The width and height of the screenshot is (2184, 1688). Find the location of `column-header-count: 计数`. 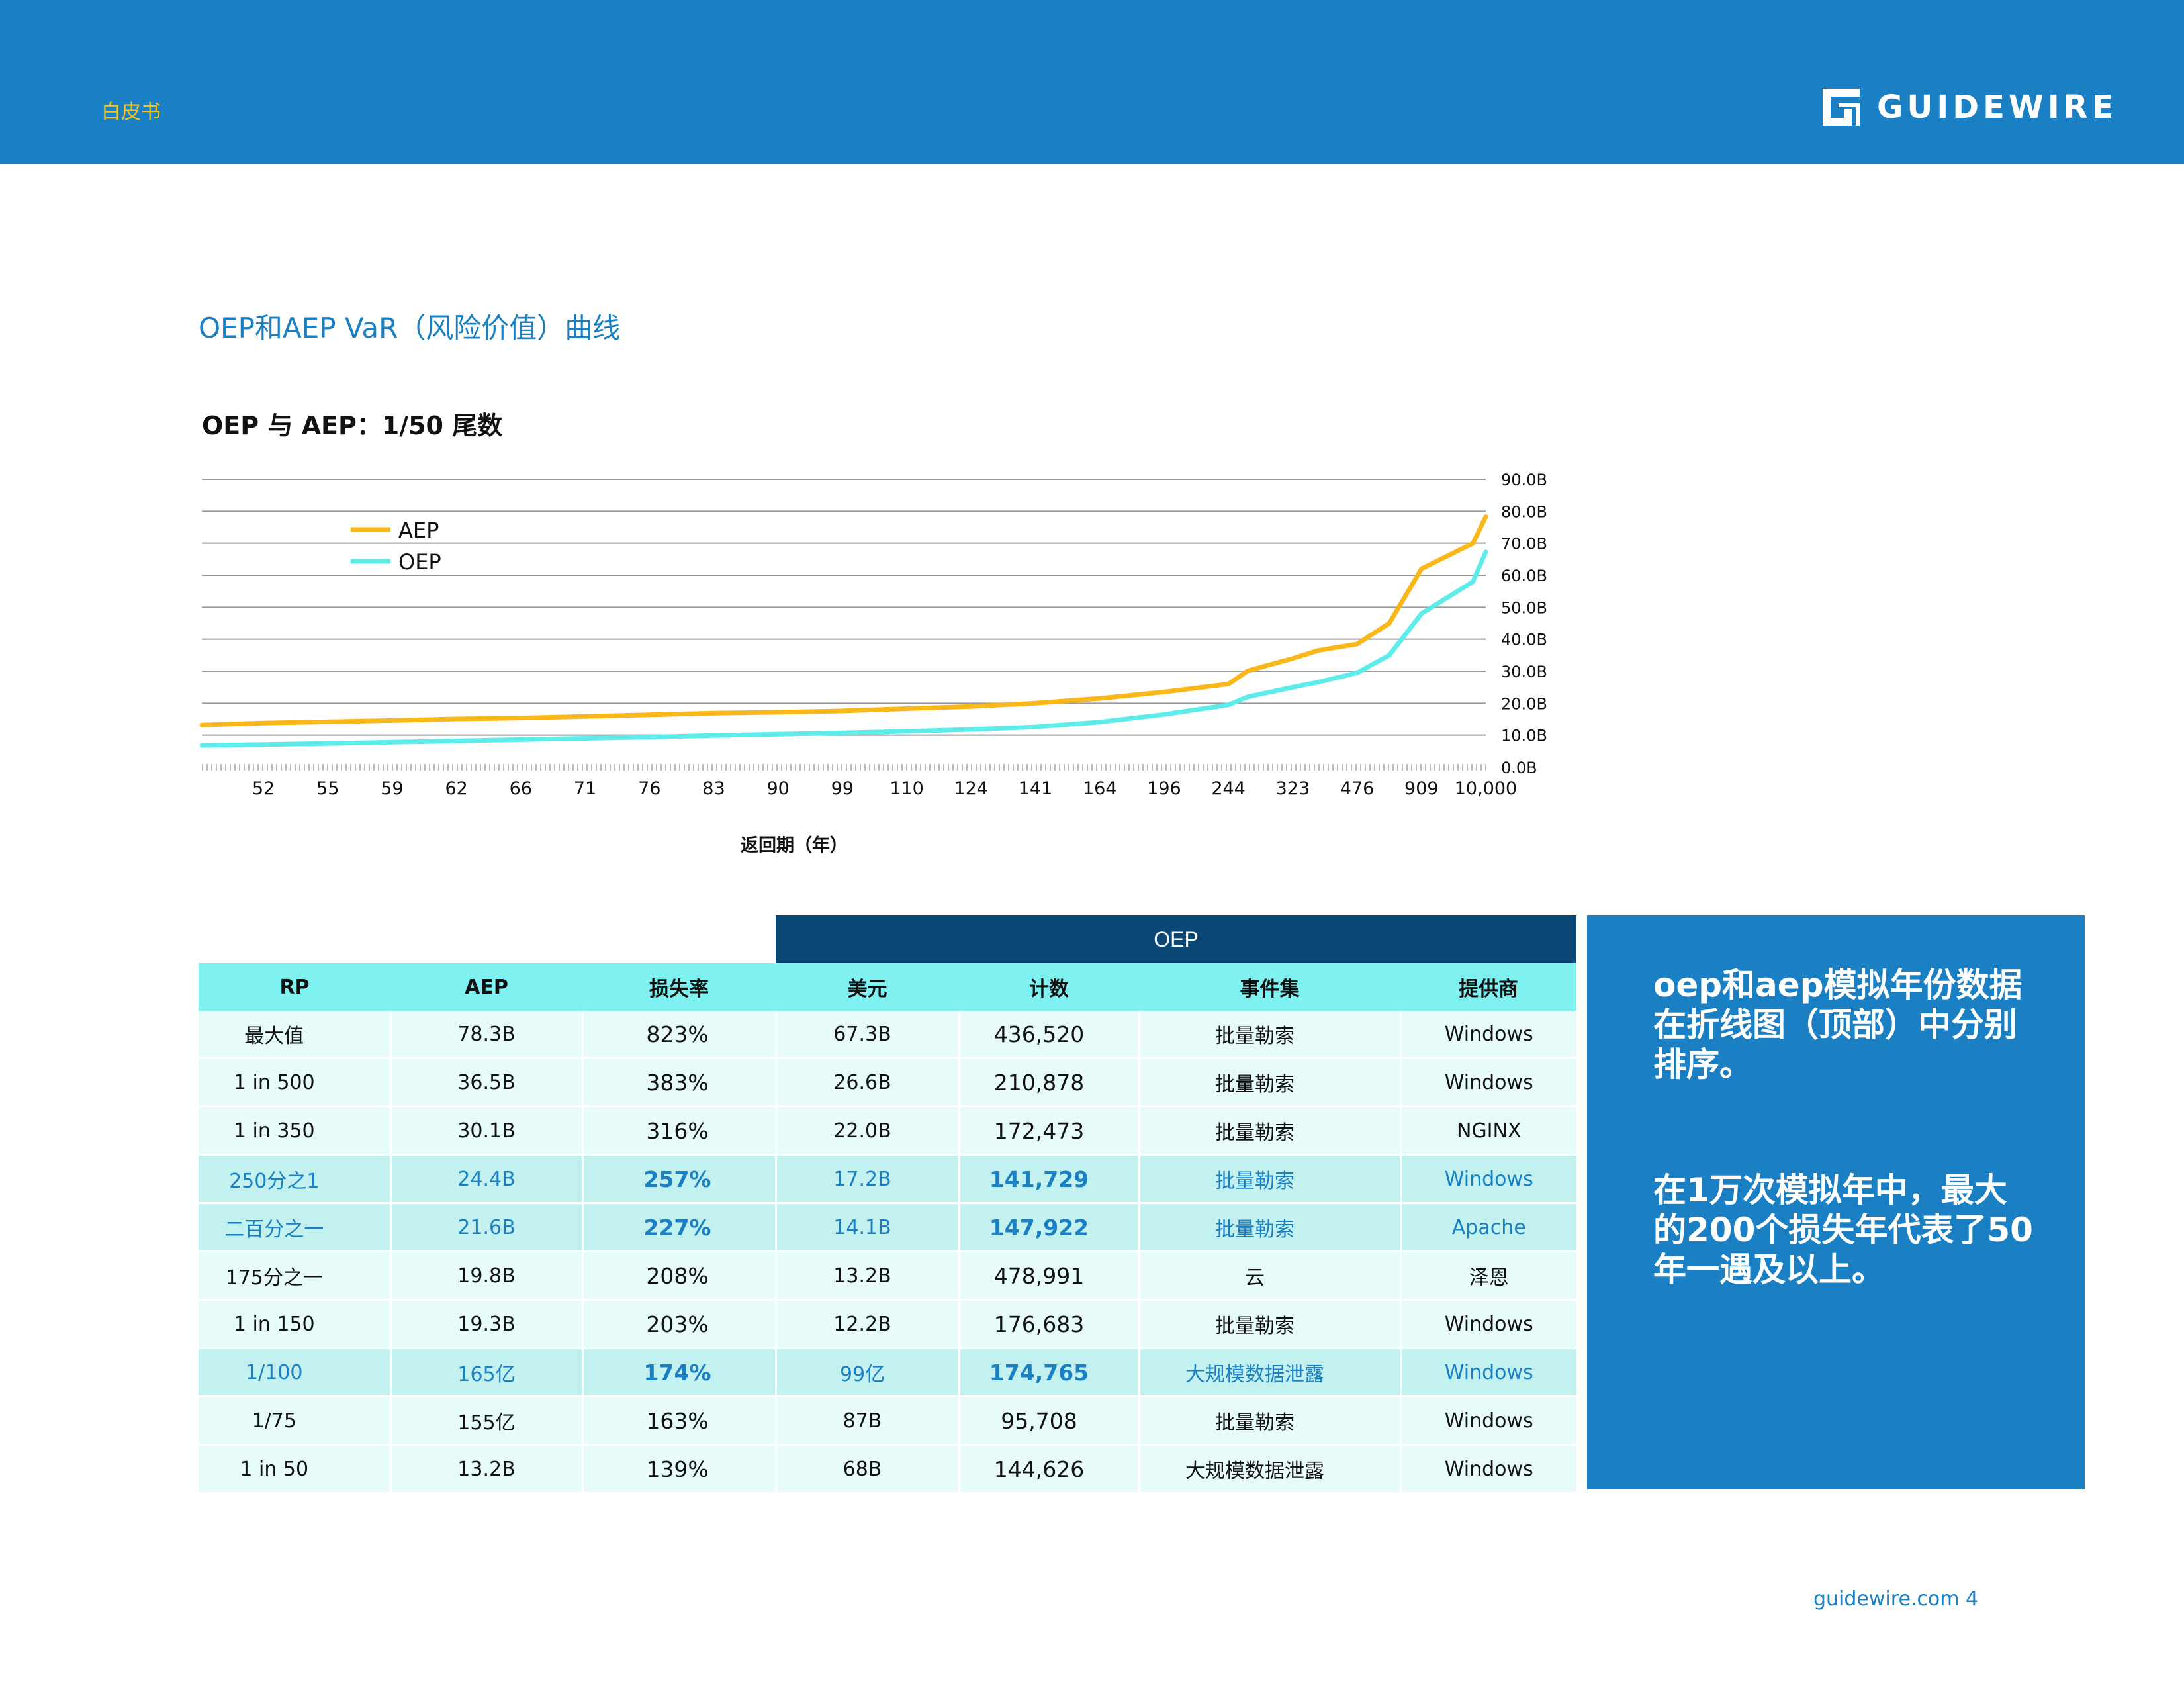

column-header-count: 计数 is located at coordinates (1049, 987).